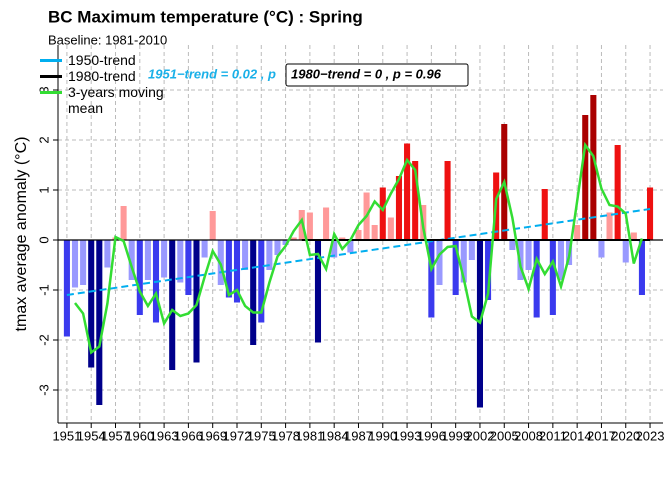 Image resolution: width=672 pixels, height=480 pixels. What do you see at coordinates (285, 435) in the screenshot?
I see `x-tick-label: 1978` at bounding box center [285, 435].